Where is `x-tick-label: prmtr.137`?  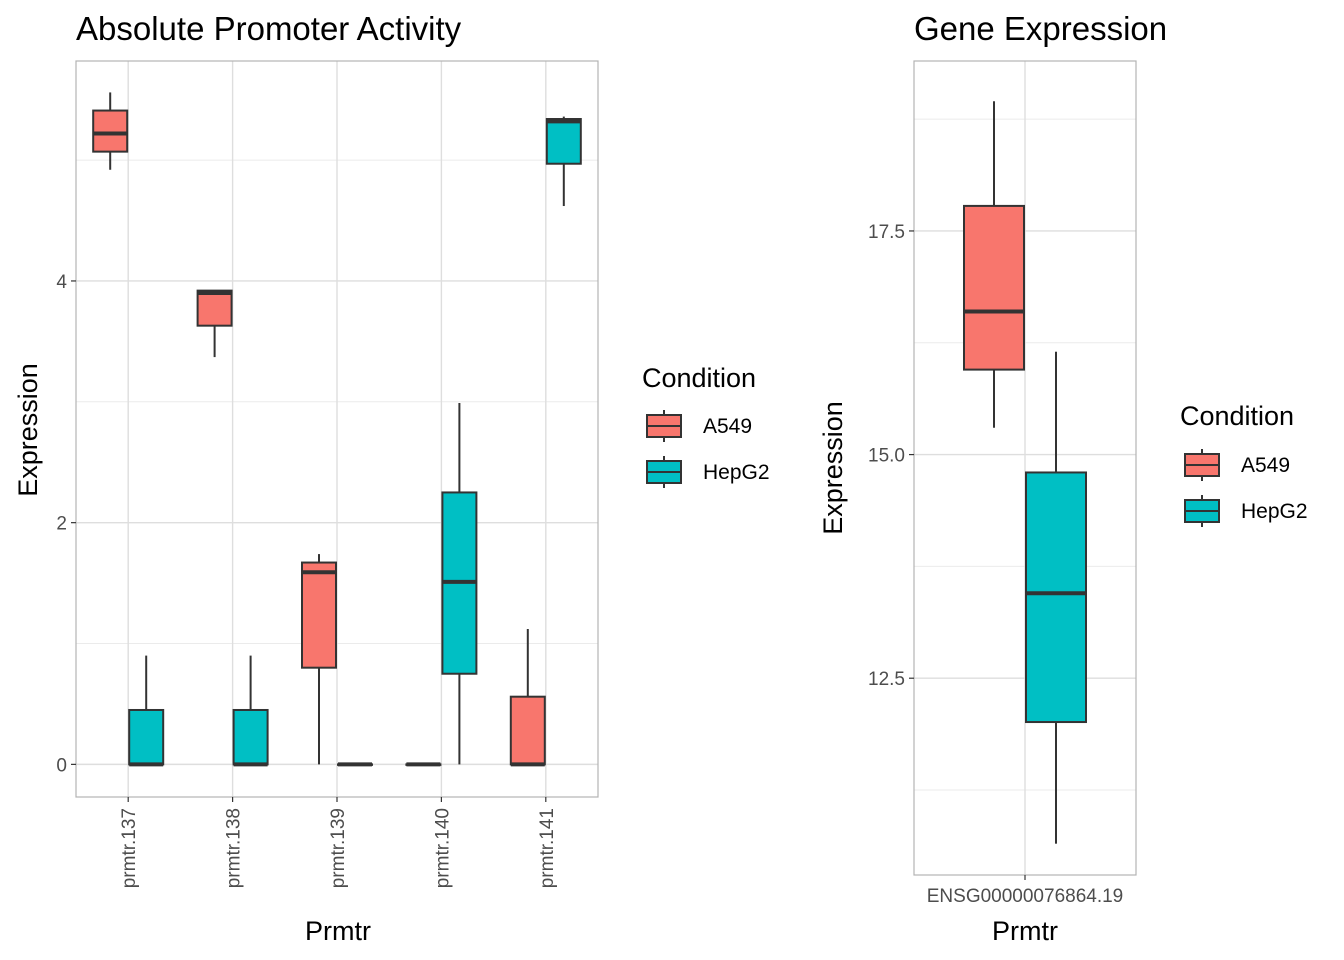 x-tick-label: prmtr.137 is located at coordinates (129, 848).